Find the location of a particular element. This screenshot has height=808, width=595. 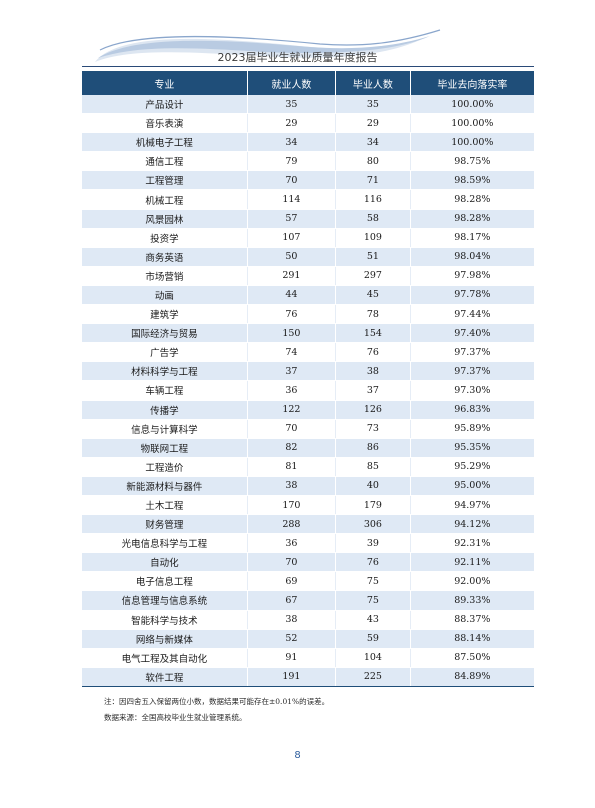

cell-employed: 57 is located at coordinates (292, 219).